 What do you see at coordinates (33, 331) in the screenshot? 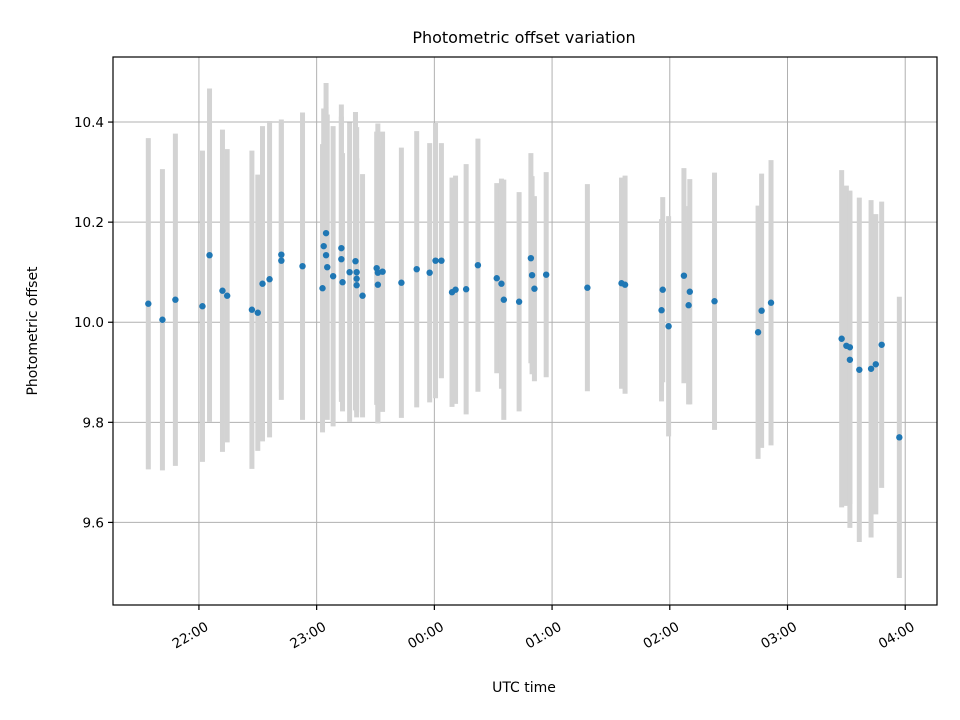
I see `y-axis-label: Photometric offset` at bounding box center [33, 331].